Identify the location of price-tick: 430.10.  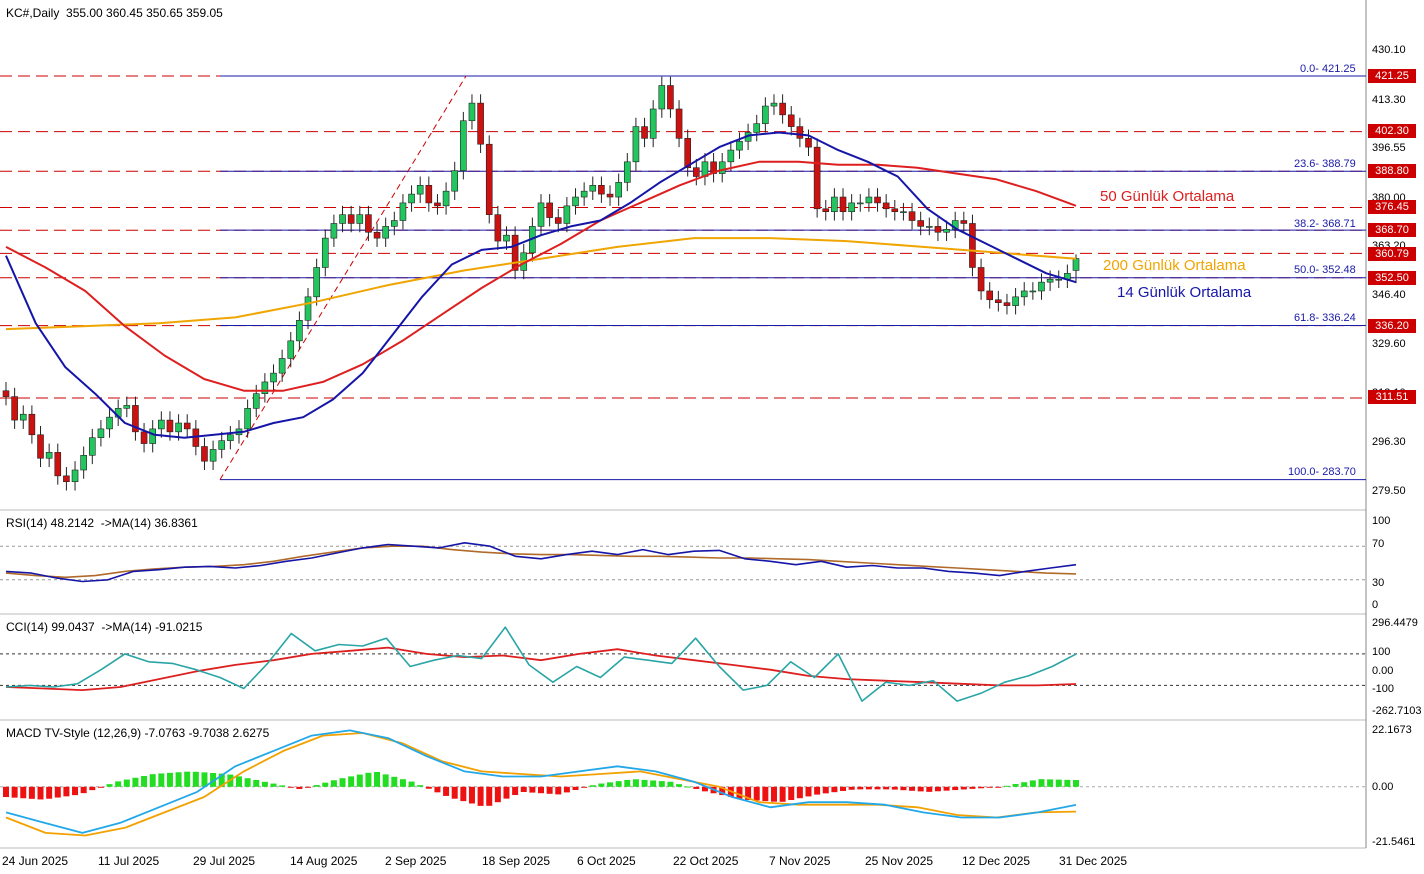
(1389, 50).